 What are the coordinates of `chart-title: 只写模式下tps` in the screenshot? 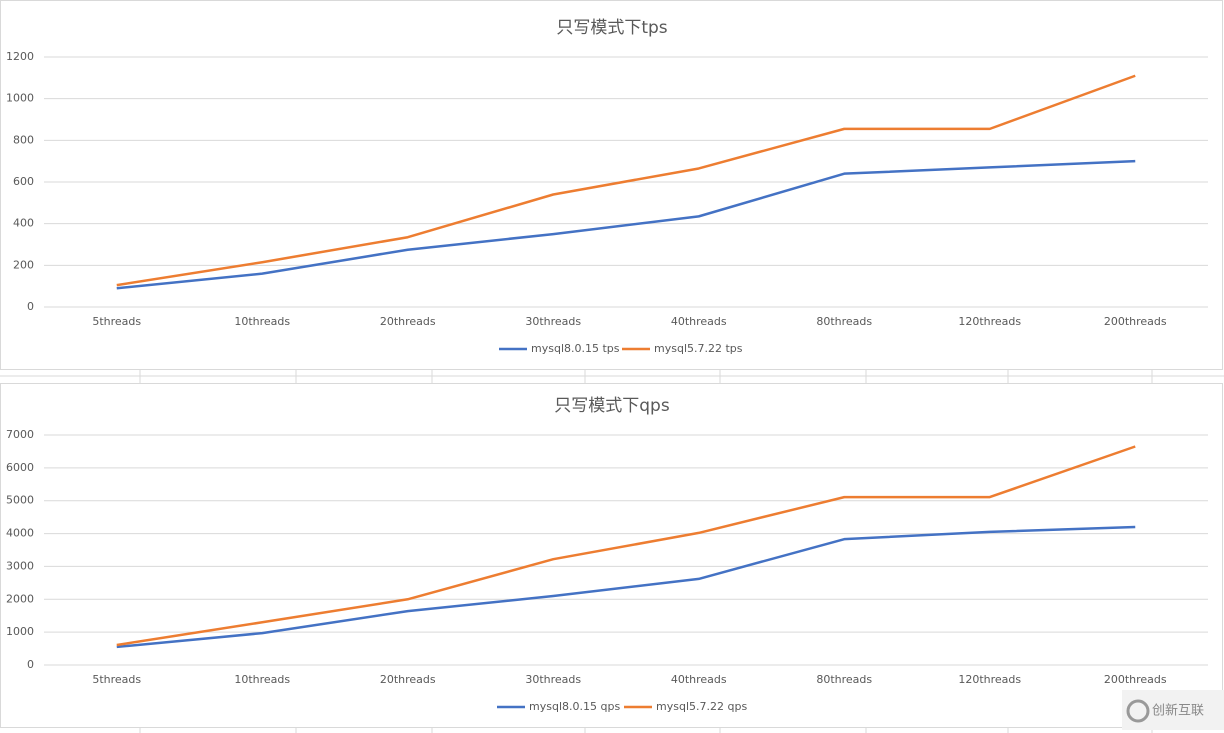 It's located at (611, 28).